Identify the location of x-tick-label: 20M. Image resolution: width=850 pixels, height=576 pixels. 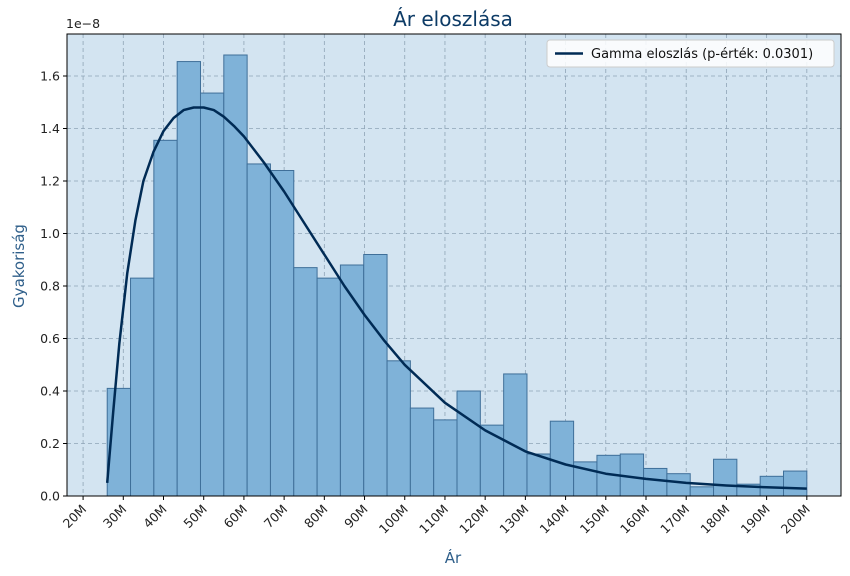
(74, 516).